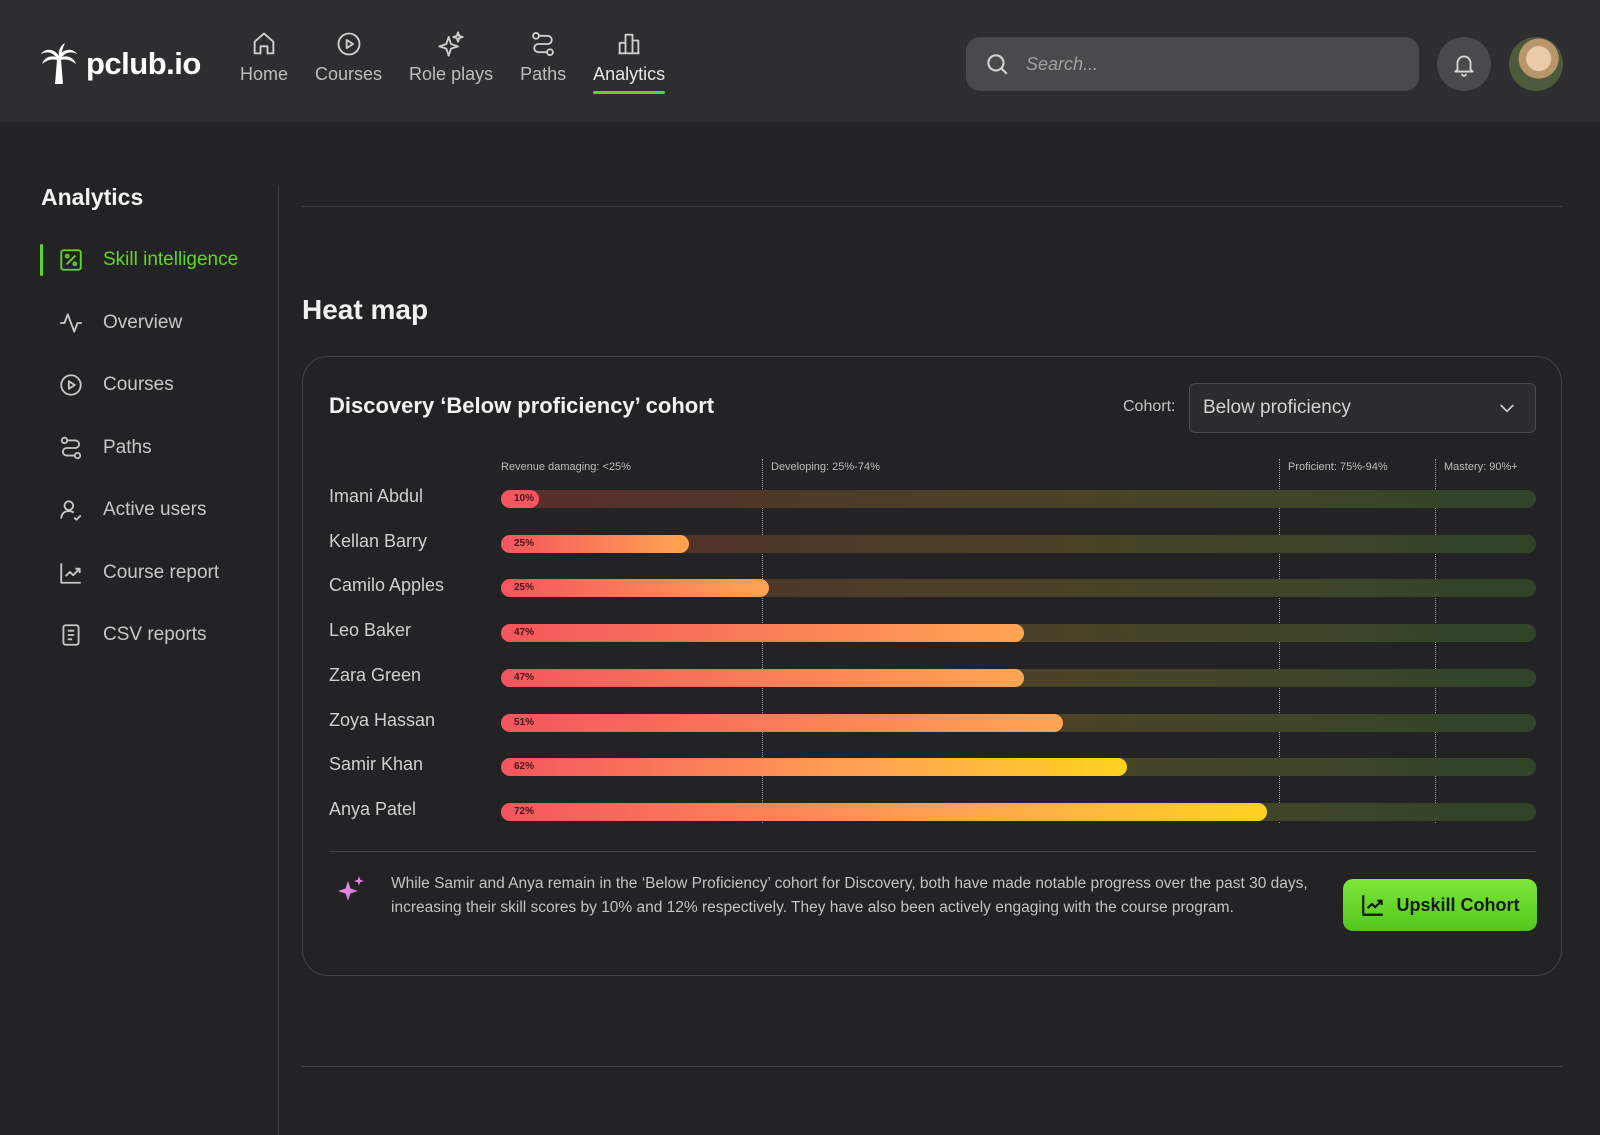 This screenshot has width=1600, height=1135. I want to click on sidebar-item-csv-reports: CSV reports, so click(139, 635).